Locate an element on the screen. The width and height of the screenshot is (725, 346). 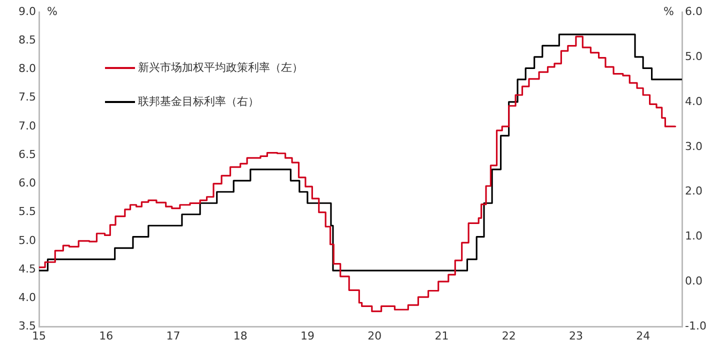
x-tick-label: 20 is located at coordinates (375, 335).